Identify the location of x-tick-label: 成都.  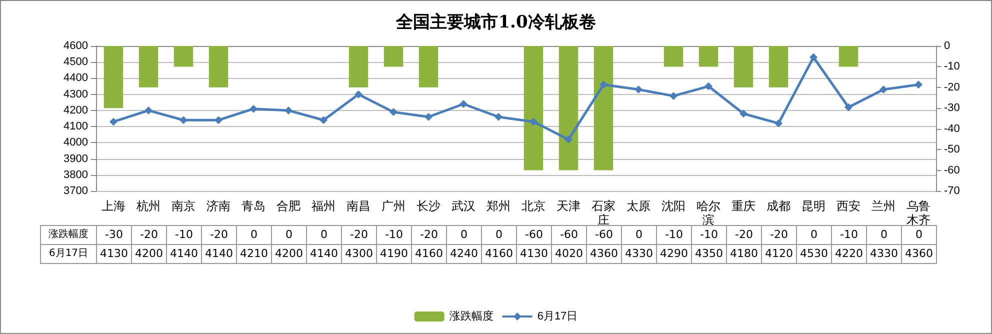
(778, 206).